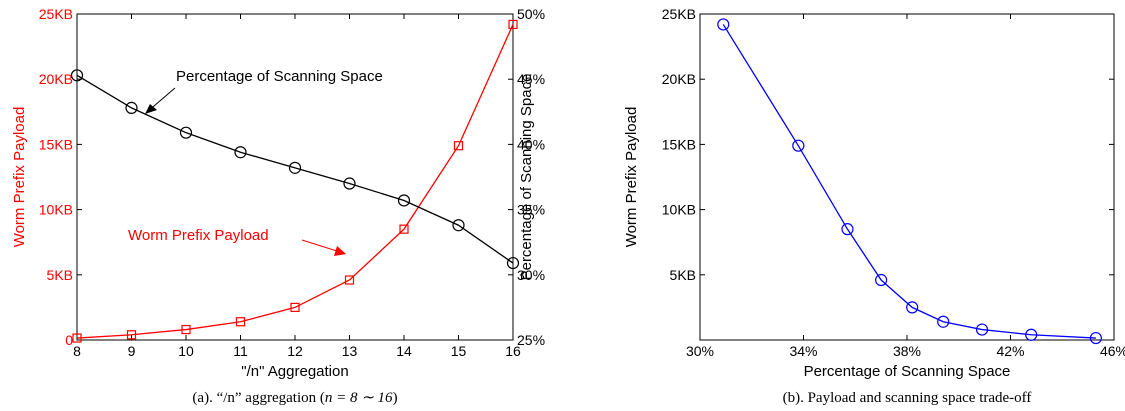 The height and width of the screenshot is (411, 1125). Describe the element at coordinates (531, 79) in the screenshot. I see `right-y-tick-label: 45%` at that location.